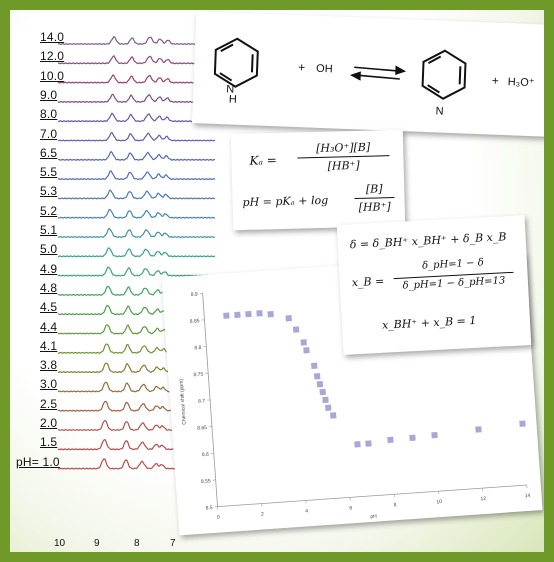  I want to click on y-axis-label: Chemical shift (ppm), so click(183, 401).